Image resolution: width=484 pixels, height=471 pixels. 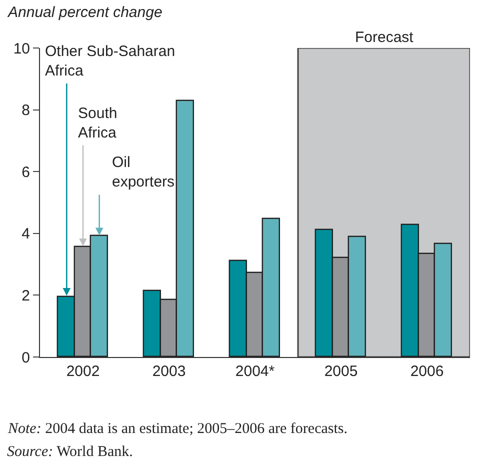 I want to click on text: South Africa, so click(x=98, y=123).